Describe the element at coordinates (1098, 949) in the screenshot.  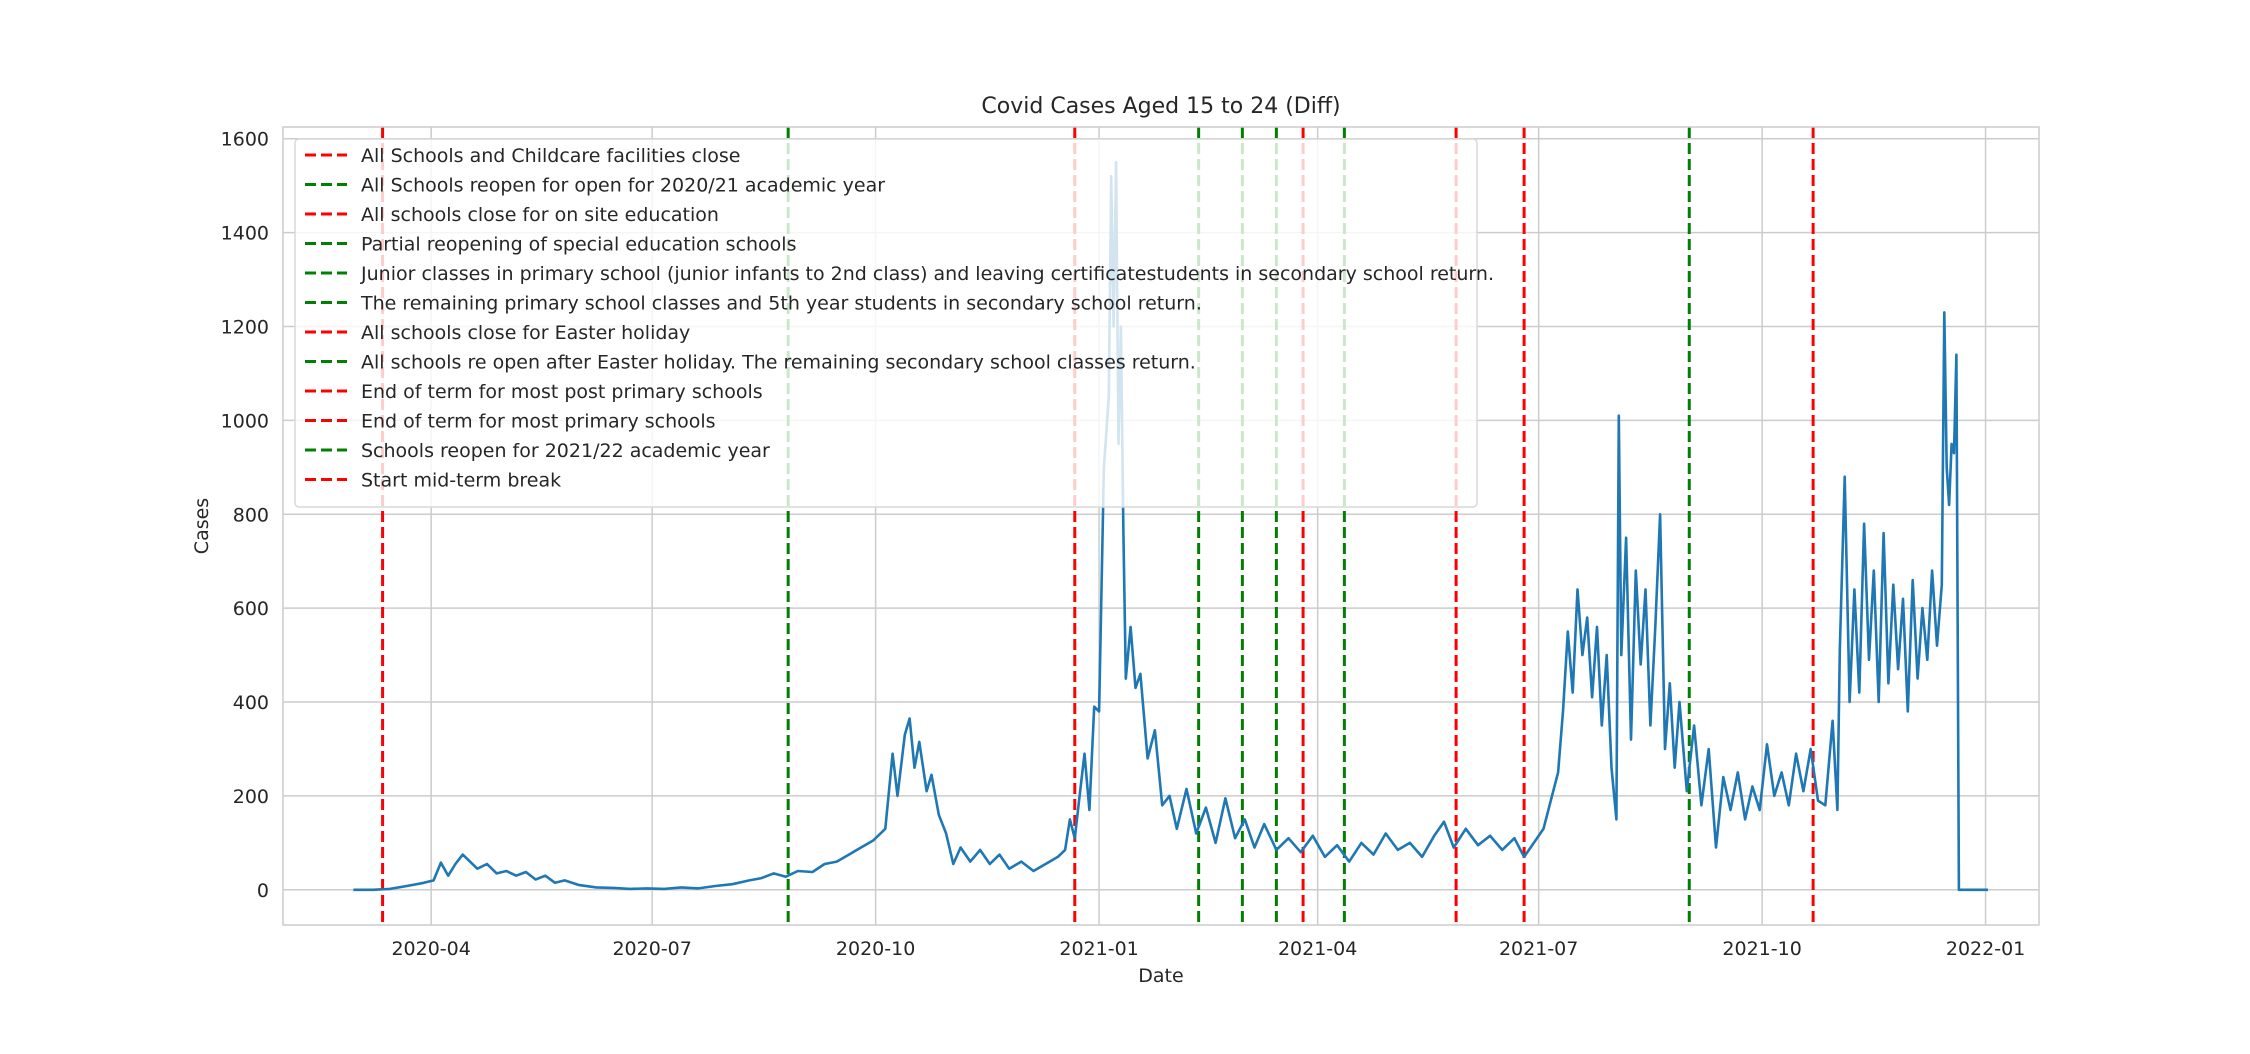
I see `x-tick-label: 2021-01` at that location.